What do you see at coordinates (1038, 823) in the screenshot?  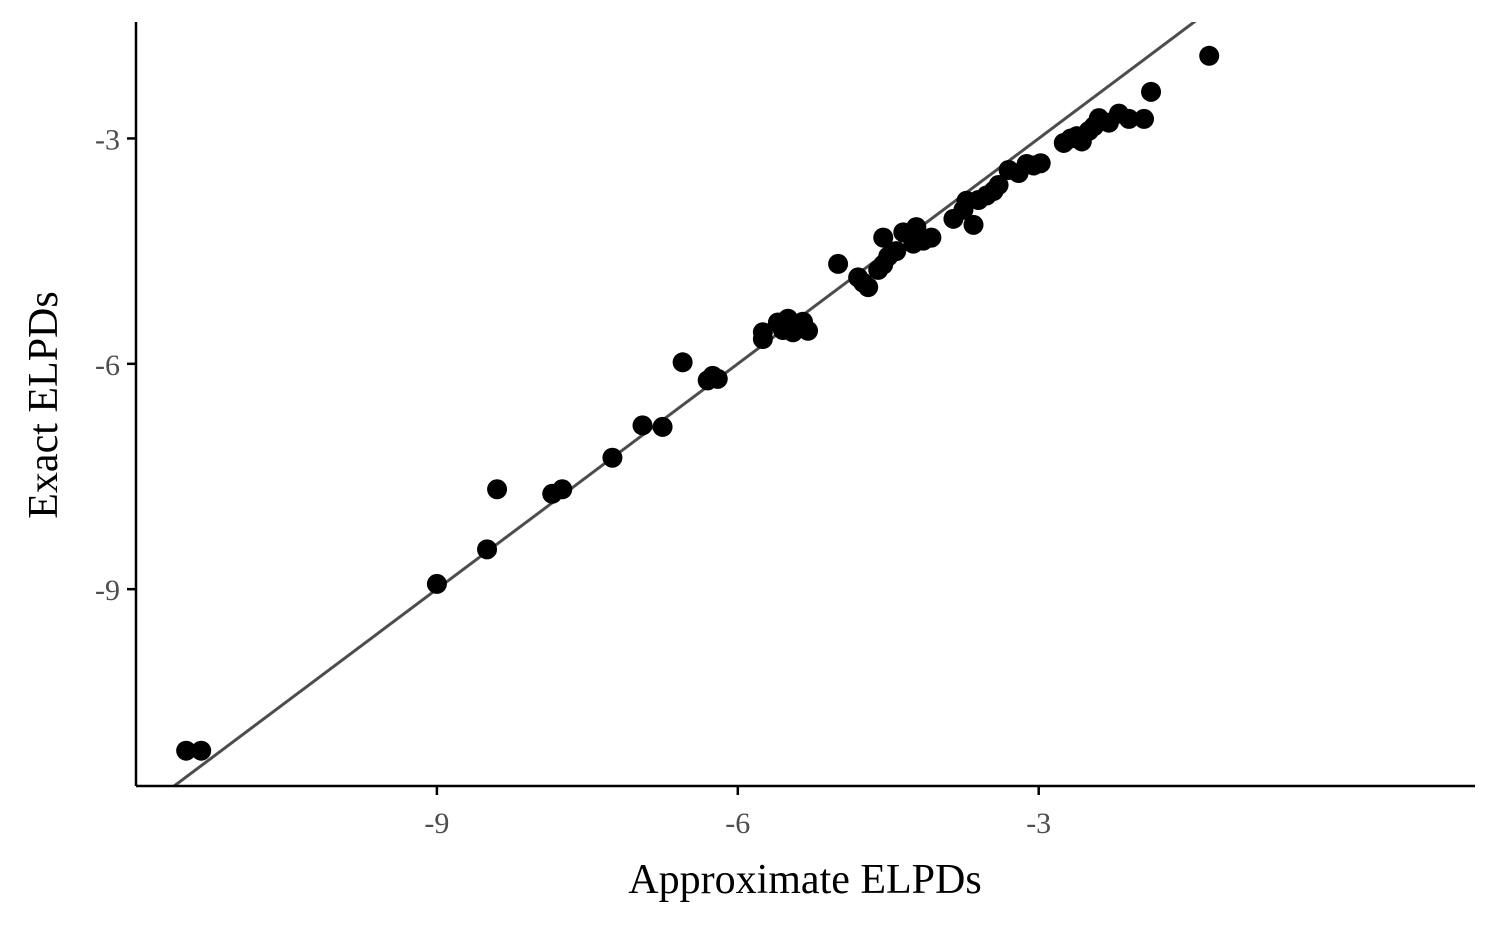 I see `x-tick-label-3: -3` at bounding box center [1038, 823].